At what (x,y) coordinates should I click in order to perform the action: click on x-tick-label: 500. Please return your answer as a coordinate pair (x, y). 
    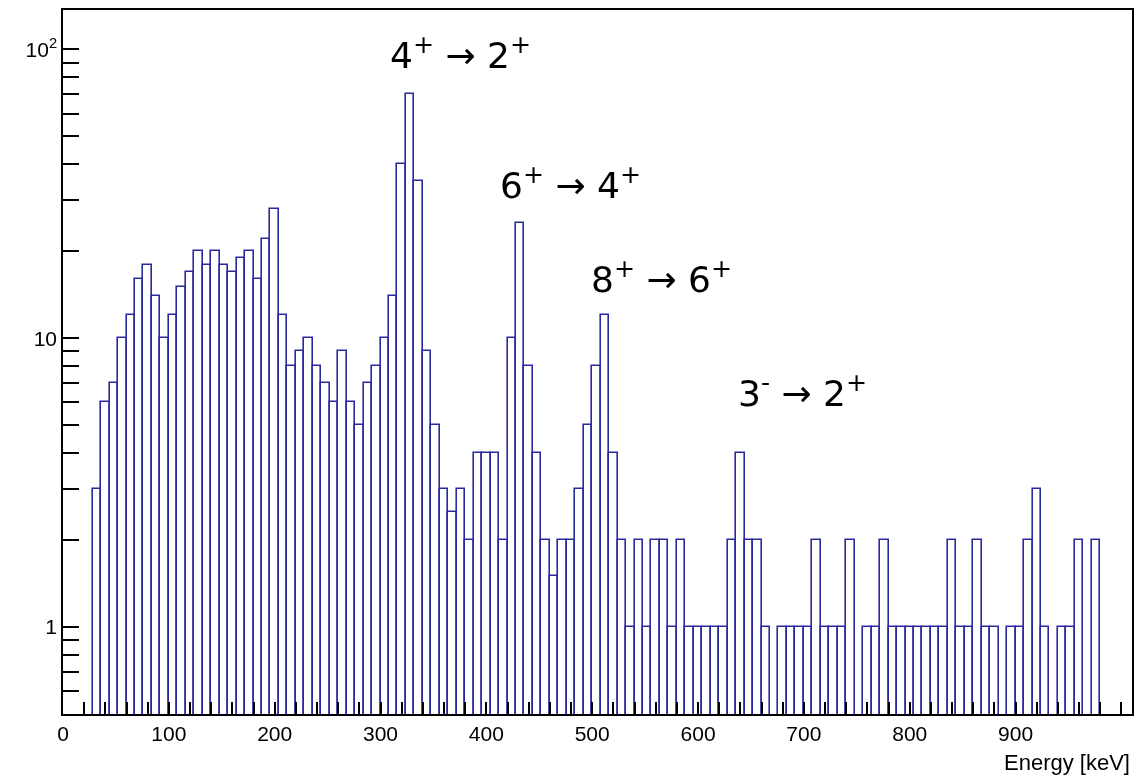
    Looking at the image, I should click on (592, 733).